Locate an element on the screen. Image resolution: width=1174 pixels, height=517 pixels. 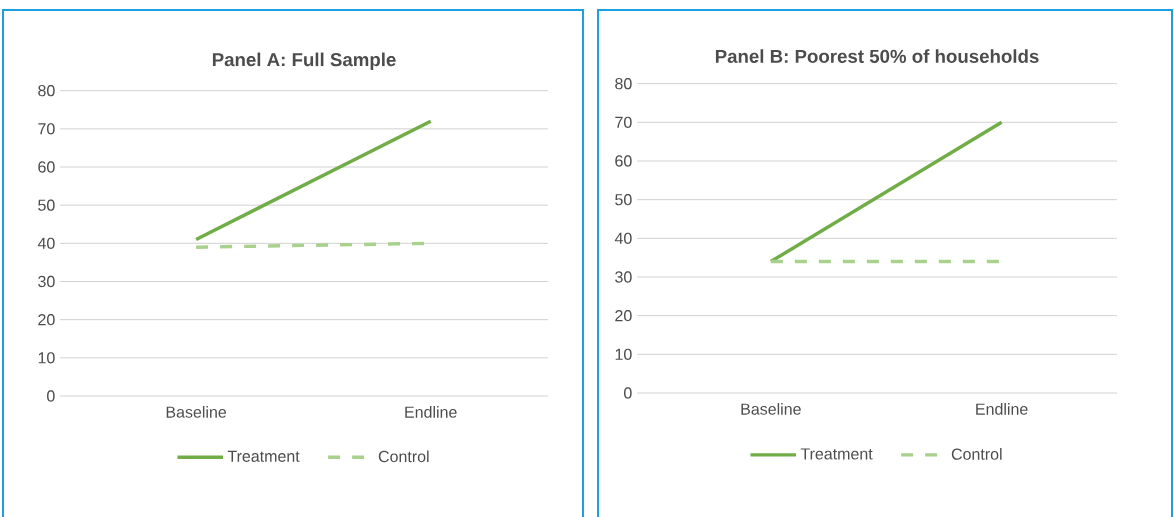
chart-title: Panel B: Poorest 50% of households is located at coordinates (877, 56).